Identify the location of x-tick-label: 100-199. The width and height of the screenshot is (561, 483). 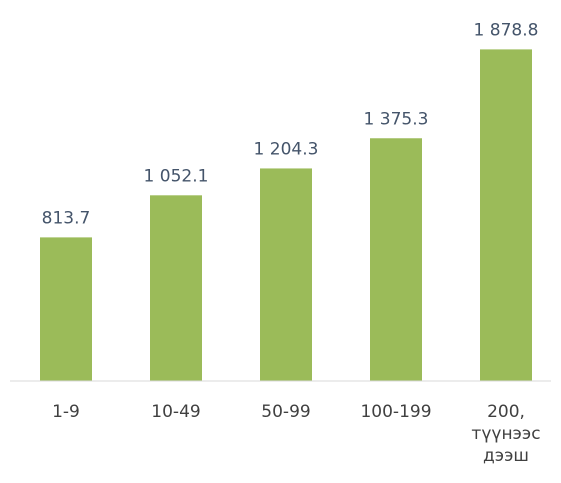
(396, 412).